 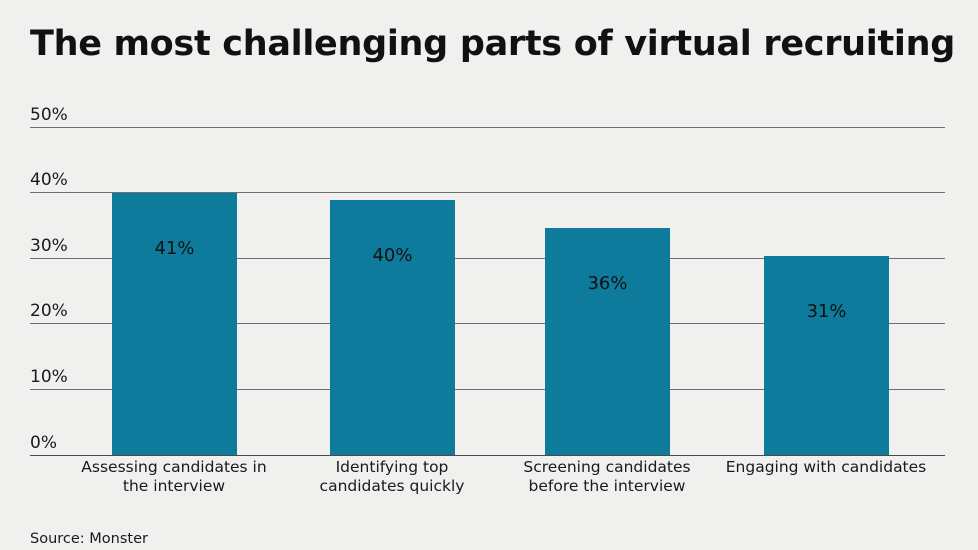 I want to click on bar-assessing-candidates, so click(x=174, y=324).